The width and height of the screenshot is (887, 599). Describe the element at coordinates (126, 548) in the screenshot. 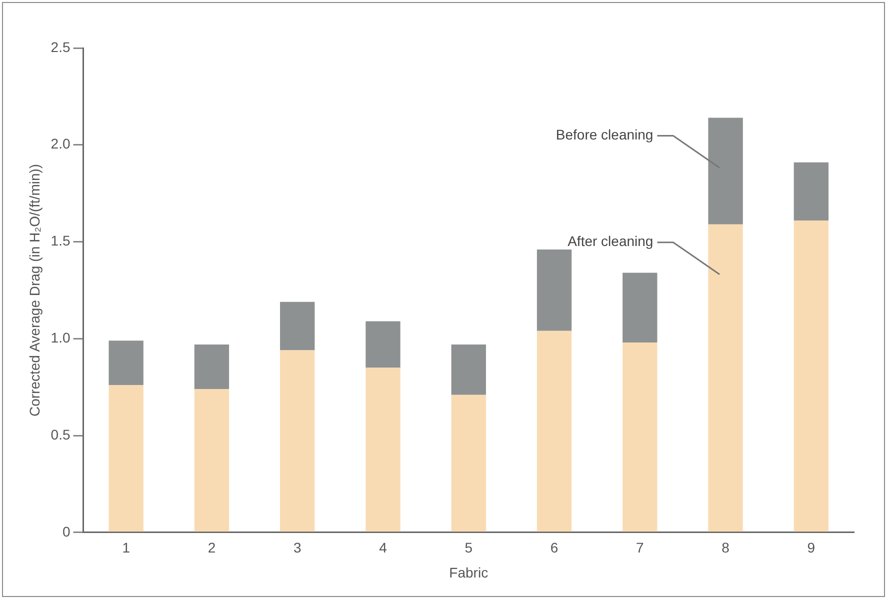

I see `x-tick-label: 1` at that location.